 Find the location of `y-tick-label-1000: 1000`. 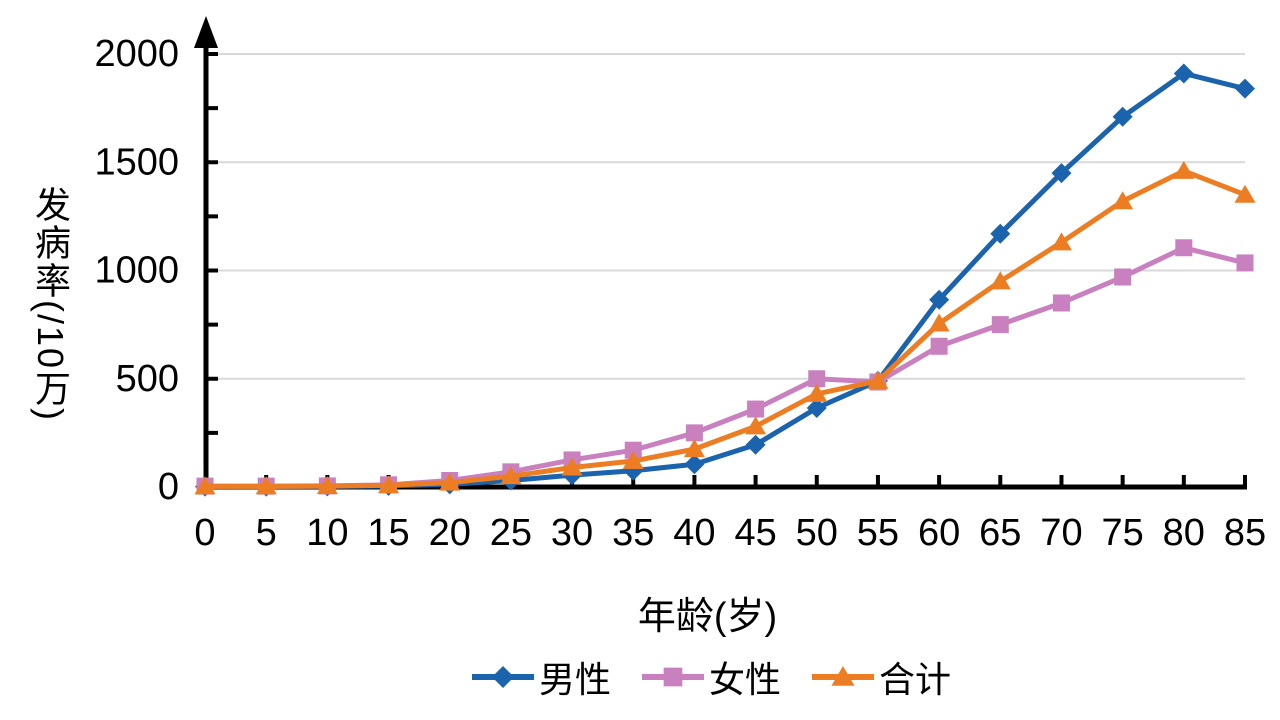

y-tick-label-1000: 1000 is located at coordinates (136, 271).